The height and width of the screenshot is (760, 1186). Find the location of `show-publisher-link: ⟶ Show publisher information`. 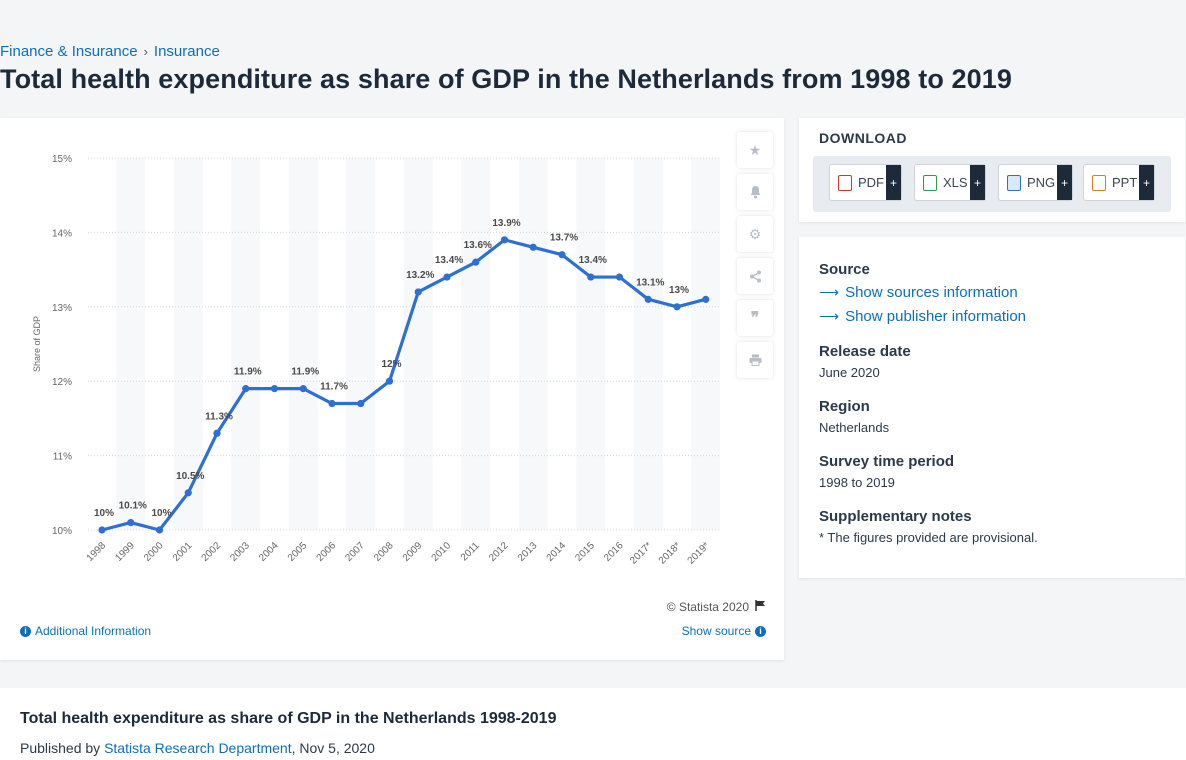

show-publisher-link: ⟶ Show publisher information is located at coordinates (922, 316).